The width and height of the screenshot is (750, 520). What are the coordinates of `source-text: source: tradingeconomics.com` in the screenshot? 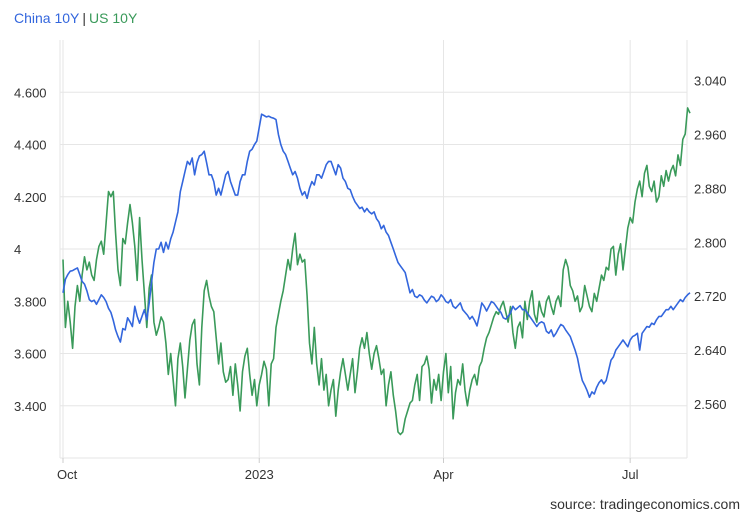 It's located at (645, 504).